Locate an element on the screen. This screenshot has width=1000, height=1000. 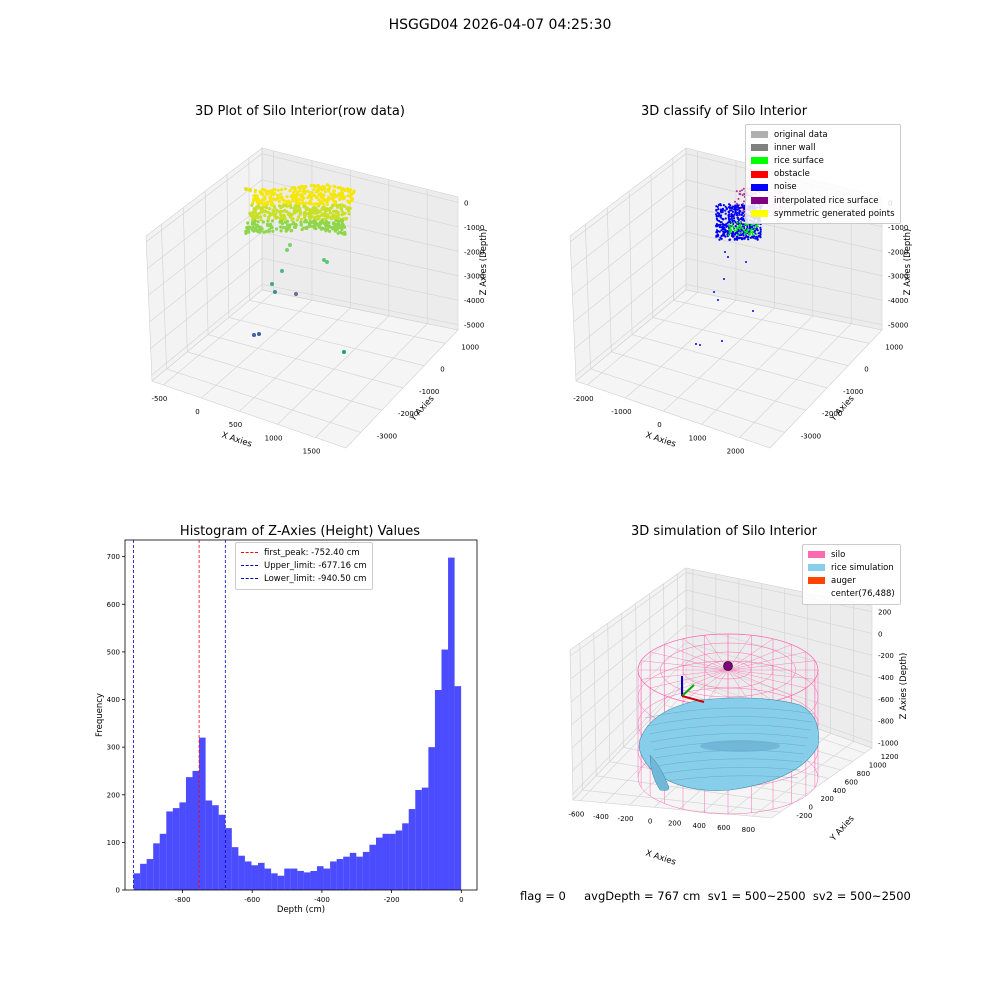
histogram-title: Histogram of Z-Axies (Height) Values is located at coordinates (300, 531).